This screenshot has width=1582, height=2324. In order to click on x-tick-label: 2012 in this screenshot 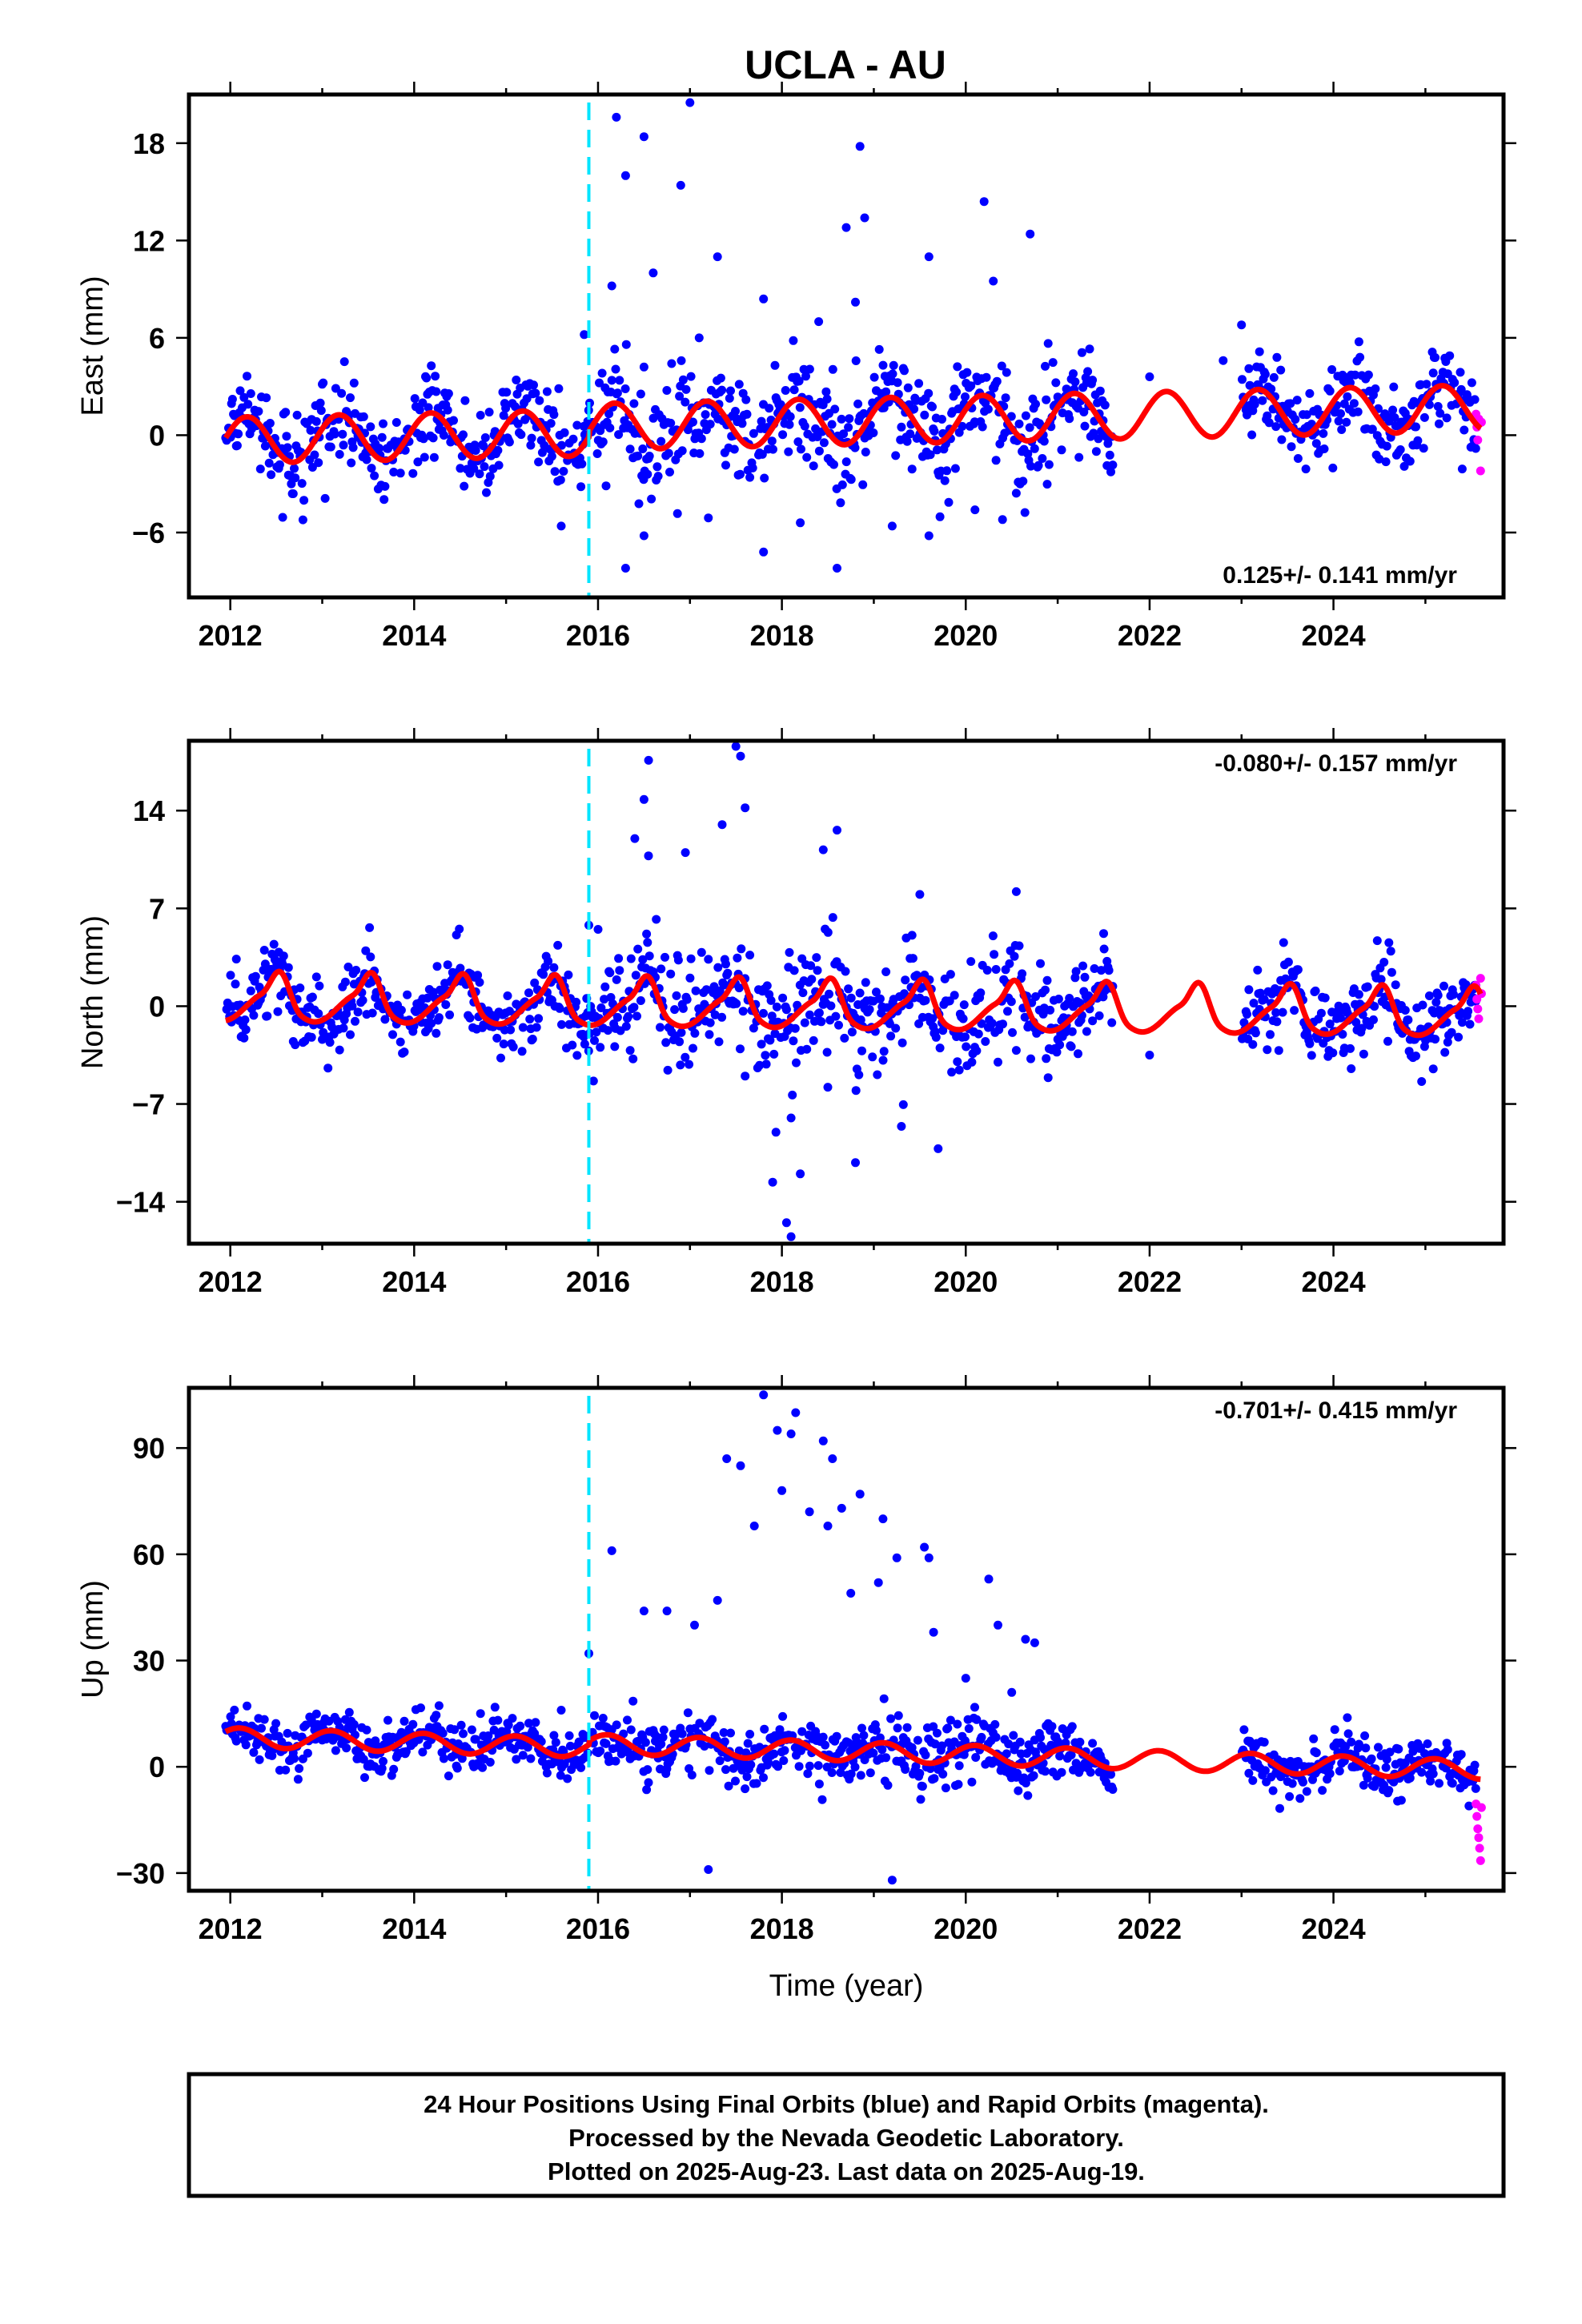, I will do `click(231, 1929)`.